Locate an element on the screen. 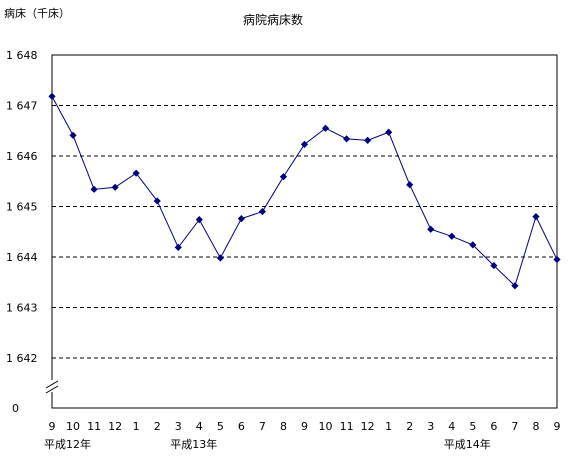 This screenshot has height=460, width=573. x-axis-ticks: 9 10 11 12 1 2 3 4 5 6 7 8 9 10 11 12 1 2 3 4 5 6 7 8 9 is located at coordinates (305, 426).